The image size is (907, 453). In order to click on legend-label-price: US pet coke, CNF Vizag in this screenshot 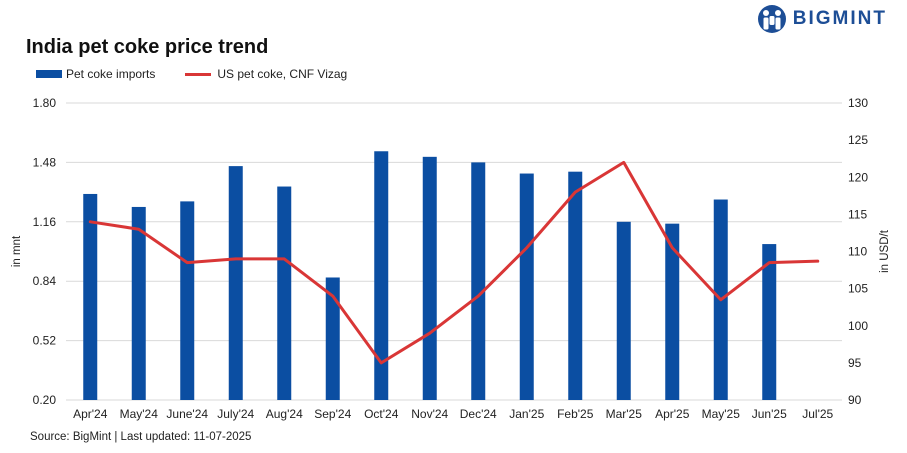, I will do `click(282, 74)`.